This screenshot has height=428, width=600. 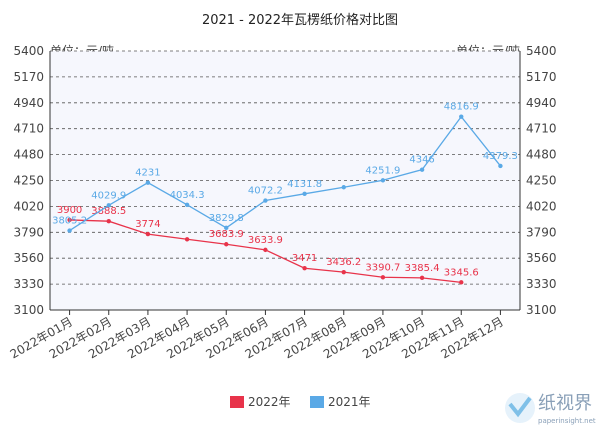 I want to click on data-label: 3829.8, so click(x=226, y=218).